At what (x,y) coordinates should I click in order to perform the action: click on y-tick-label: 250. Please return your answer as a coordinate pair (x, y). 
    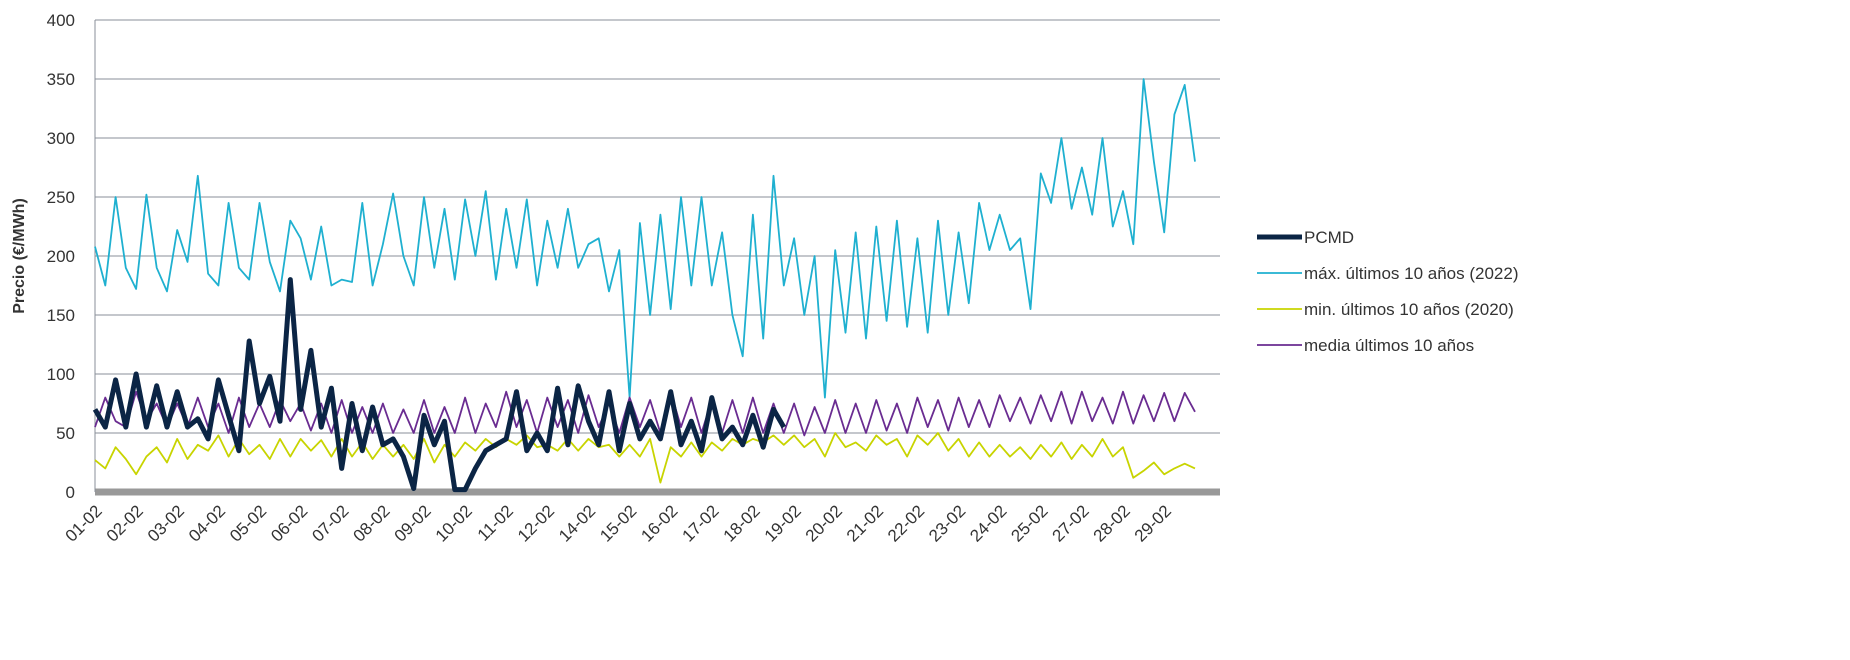
    Looking at the image, I should click on (61, 197).